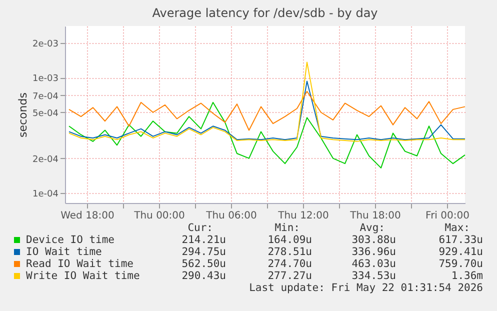  I want to click on x-tick-label: Thu 12:00, so click(303, 216).